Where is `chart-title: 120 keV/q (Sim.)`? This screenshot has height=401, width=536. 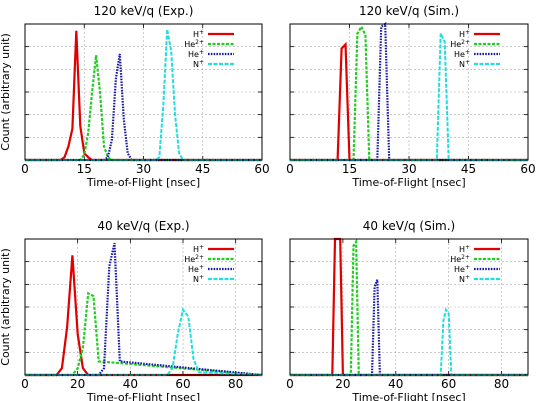 chart-title: 120 keV/q (Sim.) is located at coordinates (409, 11).